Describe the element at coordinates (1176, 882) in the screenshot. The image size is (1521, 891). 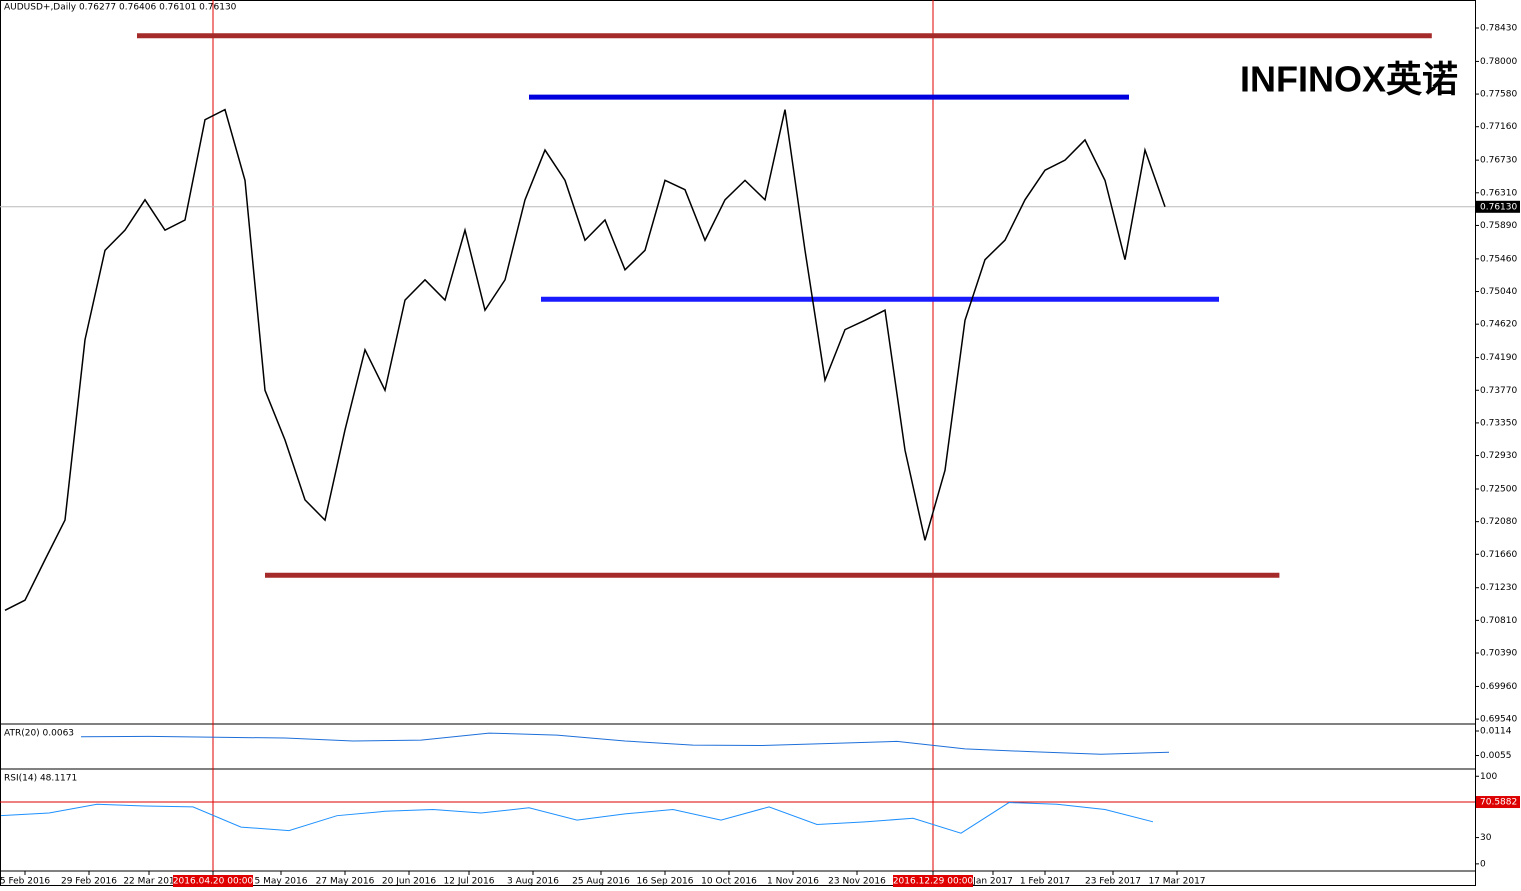
I see `x-tick-label: 17 Mar 2017` at that location.